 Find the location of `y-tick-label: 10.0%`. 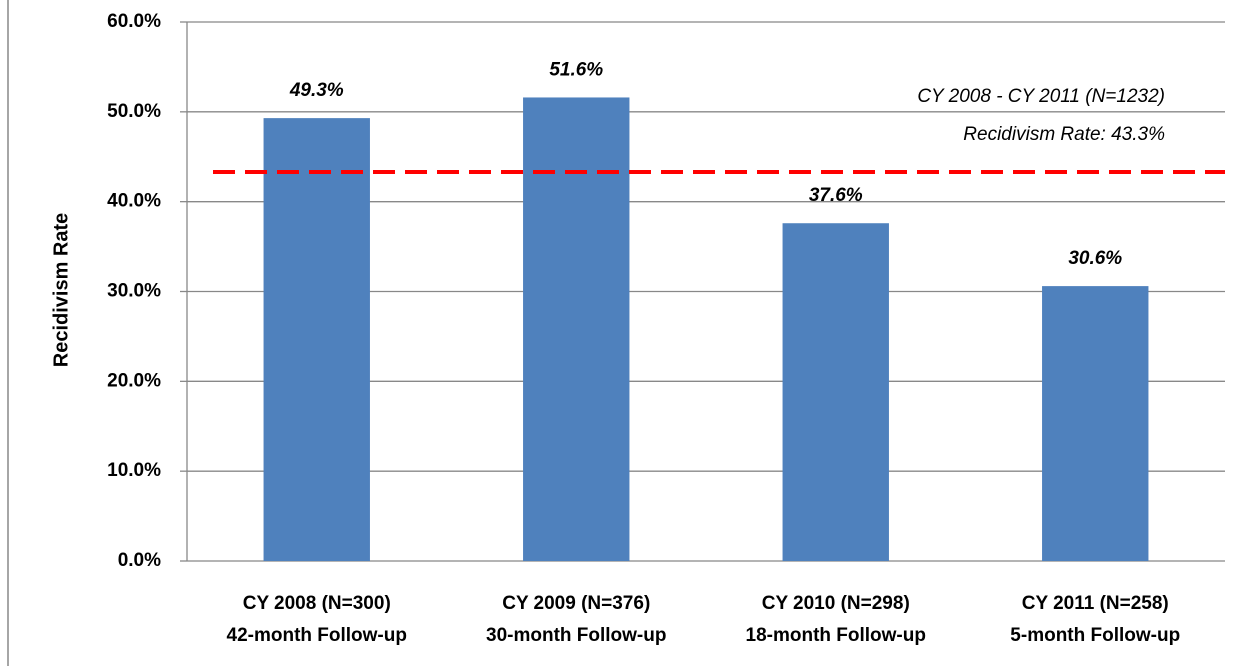

y-tick-label: 10.0% is located at coordinates (134, 470).